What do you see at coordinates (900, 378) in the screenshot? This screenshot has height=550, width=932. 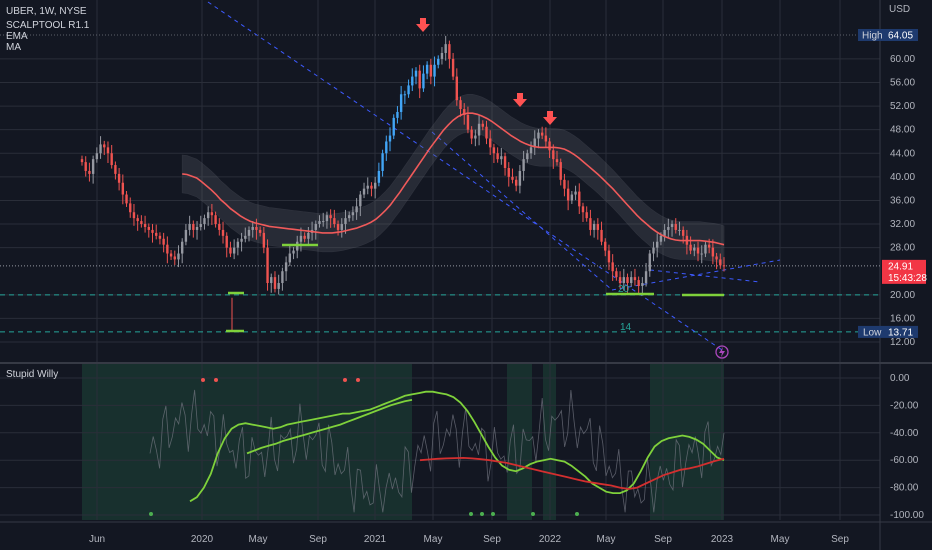 I see `osc-tick-label: 0.00` at bounding box center [900, 378].